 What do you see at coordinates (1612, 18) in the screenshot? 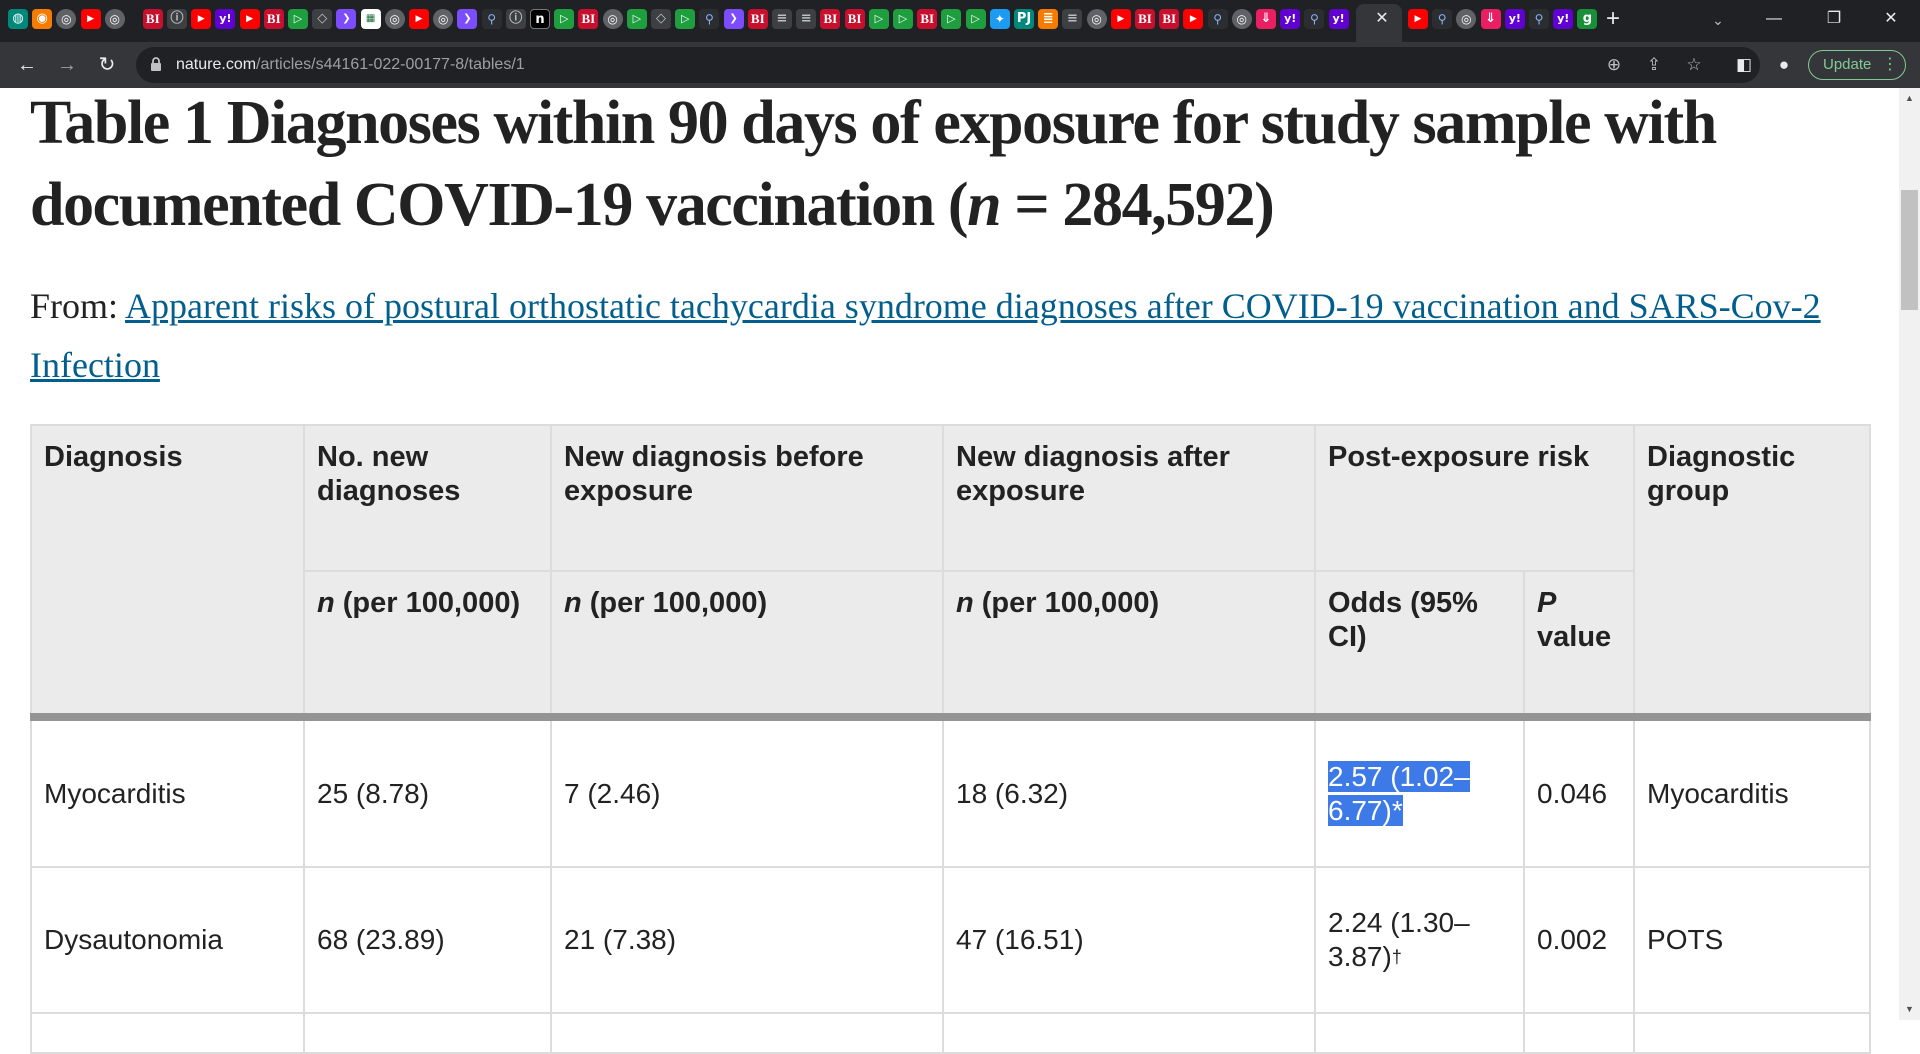
I see `new-tab-button: +` at bounding box center [1612, 18].